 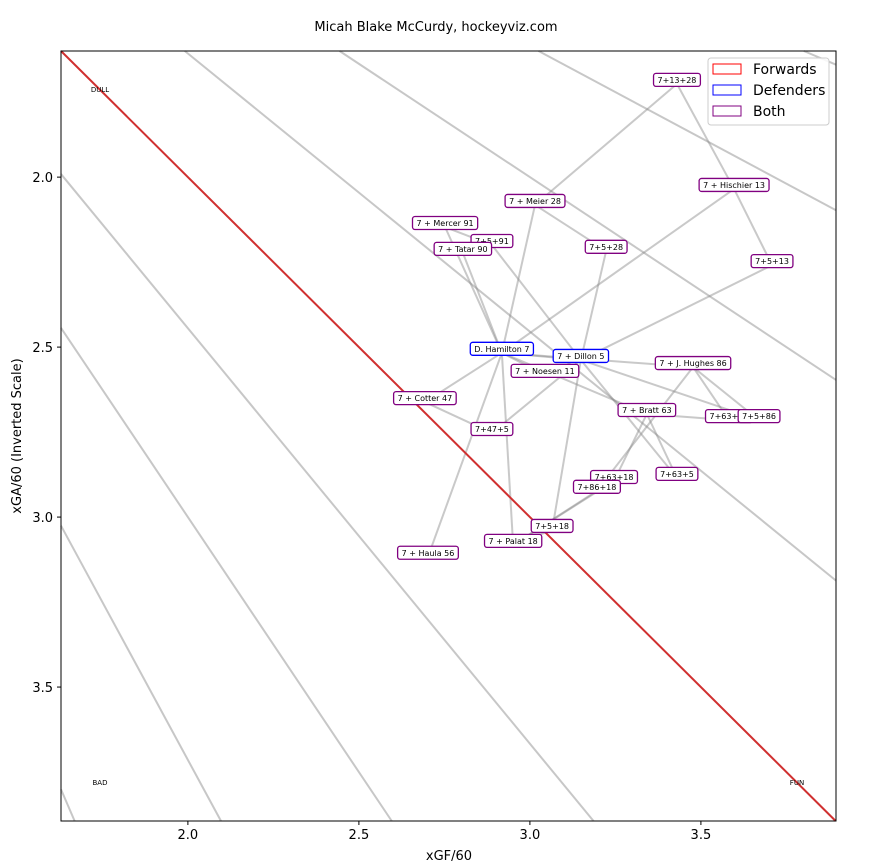 I want to click on legend-swatch-both, so click(x=727, y=111).